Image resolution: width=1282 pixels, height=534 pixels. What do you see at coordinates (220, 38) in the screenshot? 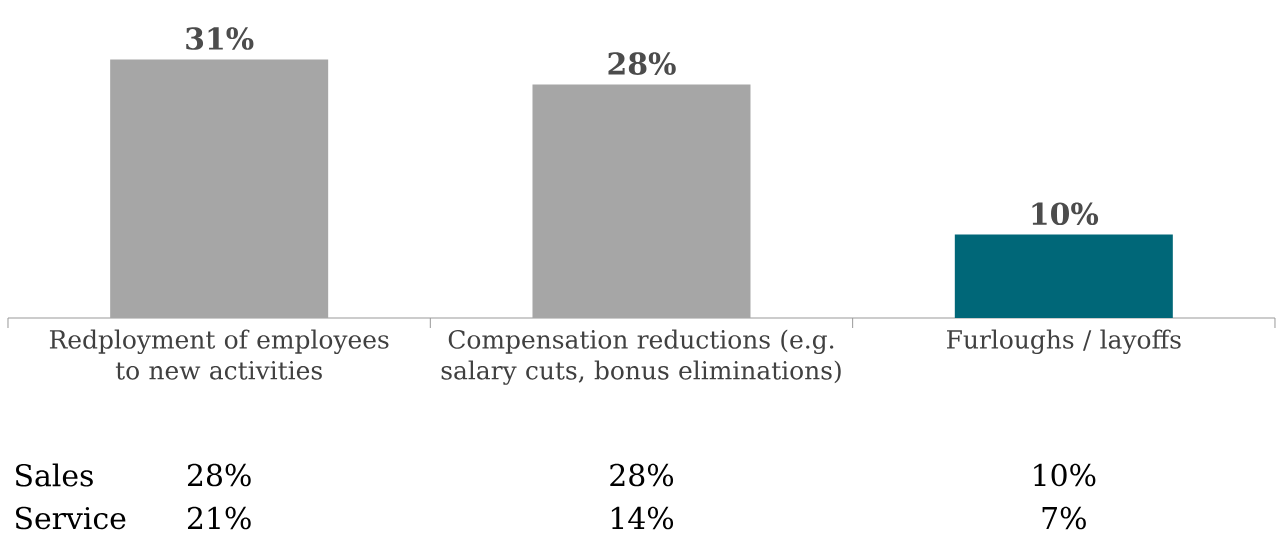
I see `data-label: 31%` at bounding box center [220, 38].